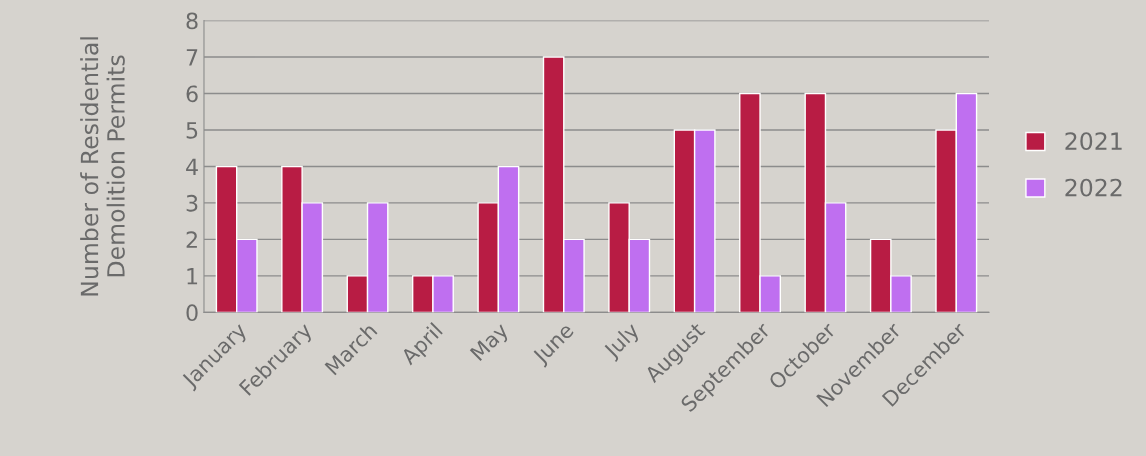 The height and width of the screenshot is (456, 1146). I want to click on y-tick-label: 2, so click(191, 239).